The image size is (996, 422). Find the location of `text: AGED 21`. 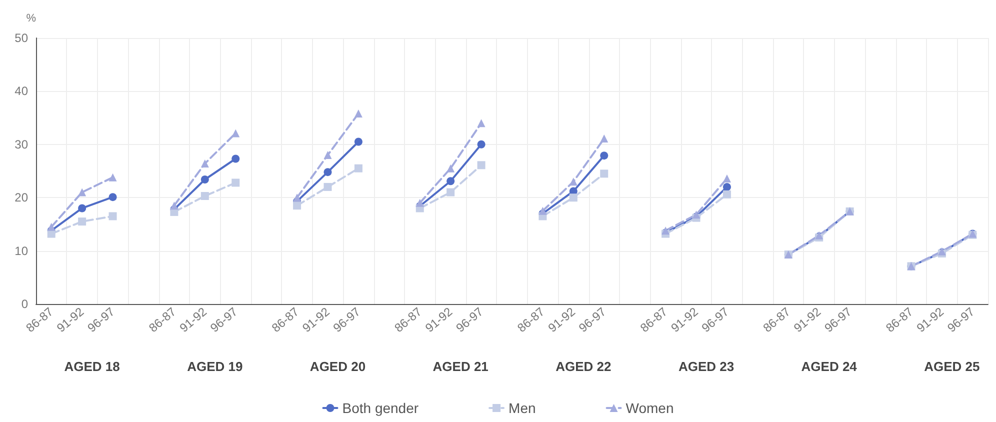

text: AGED 21 is located at coordinates (460, 366).